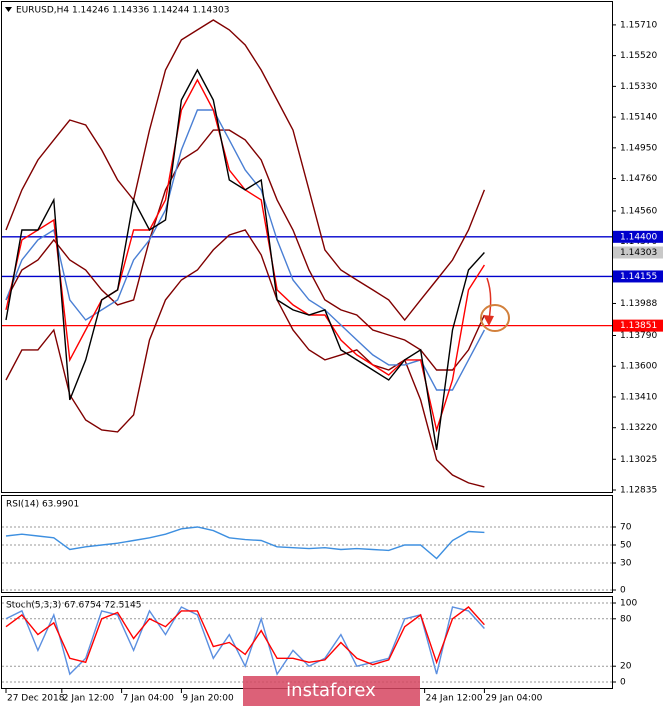  Describe the element at coordinates (513, 699) in the screenshot. I see `x-tick-label: 29 Jan 04:00` at that location.